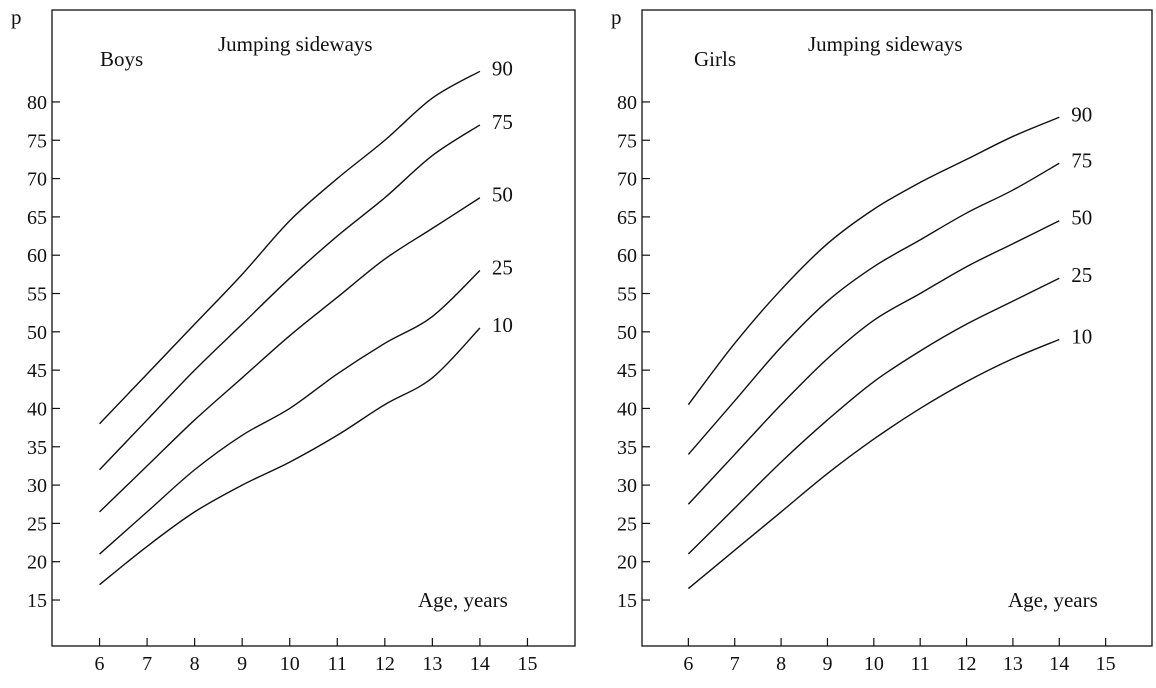 The height and width of the screenshot is (688, 1156). What do you see at coordinates (1081, 218) in the screenshot?
I see `girls-percentile-50-label: 50` at bounding box center [1081, 218].